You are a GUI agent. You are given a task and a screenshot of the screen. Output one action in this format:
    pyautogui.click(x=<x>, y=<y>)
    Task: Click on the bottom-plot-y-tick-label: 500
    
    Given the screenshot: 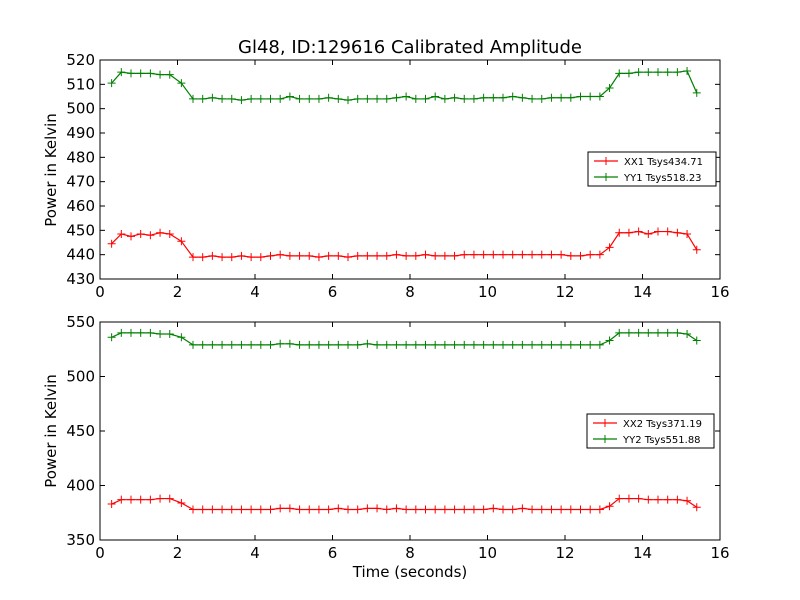 What is the action you would take?
    pyautogui.click(x=80, y=377)
    